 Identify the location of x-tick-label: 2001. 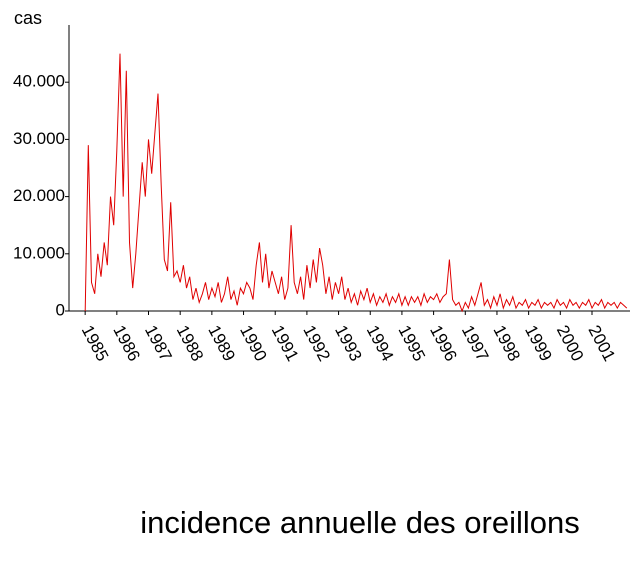
(601, 343).